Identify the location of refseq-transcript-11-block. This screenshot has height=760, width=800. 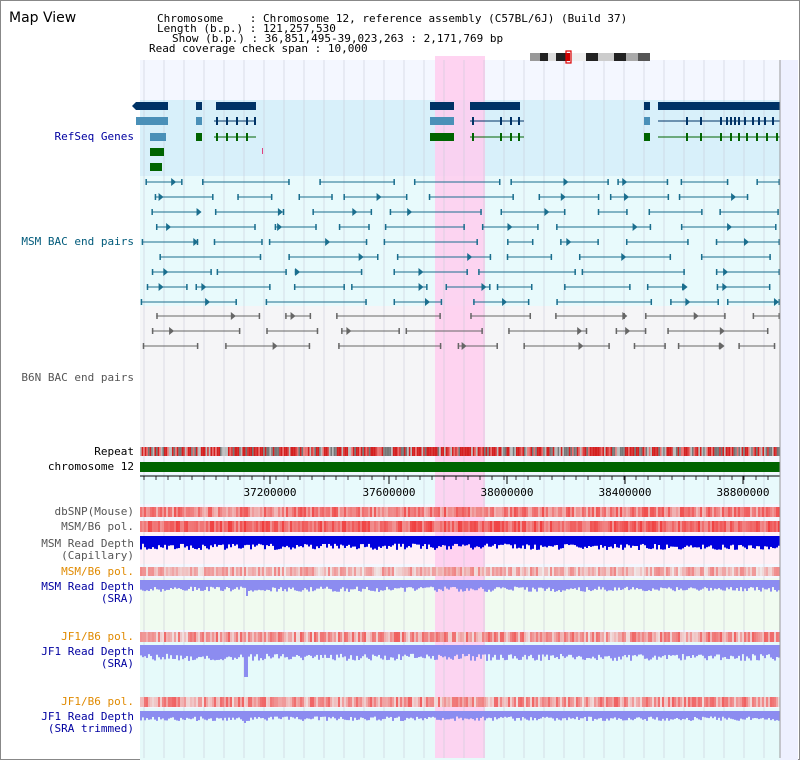
(442, 137).